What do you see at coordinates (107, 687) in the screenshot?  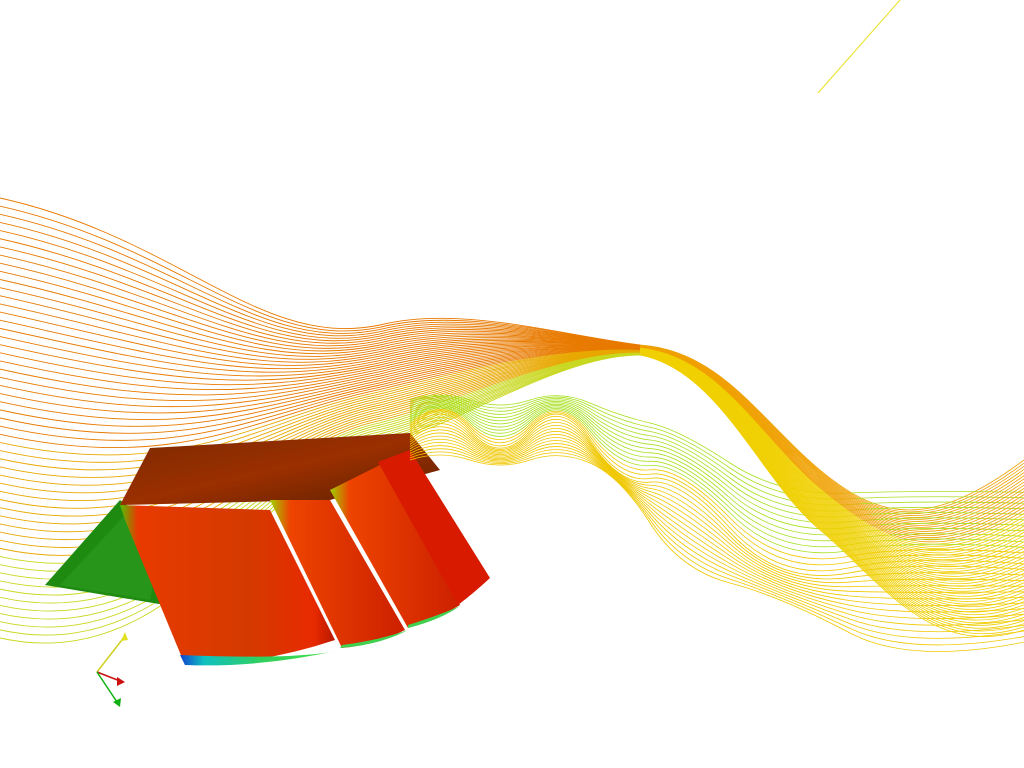 I see `axis-z` at bounding box center [107, 687].